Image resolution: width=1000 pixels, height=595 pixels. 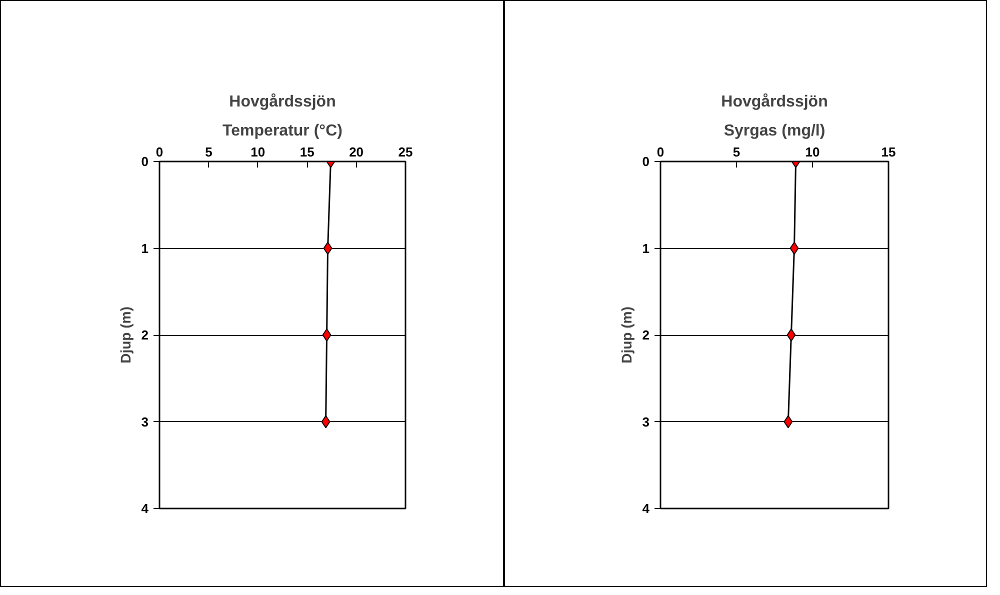 What do you see at coordinates (282, 131) in the screenshot?
I see `chart-subtitle: Temperatur (°C)` at bounding box center [282, 131].